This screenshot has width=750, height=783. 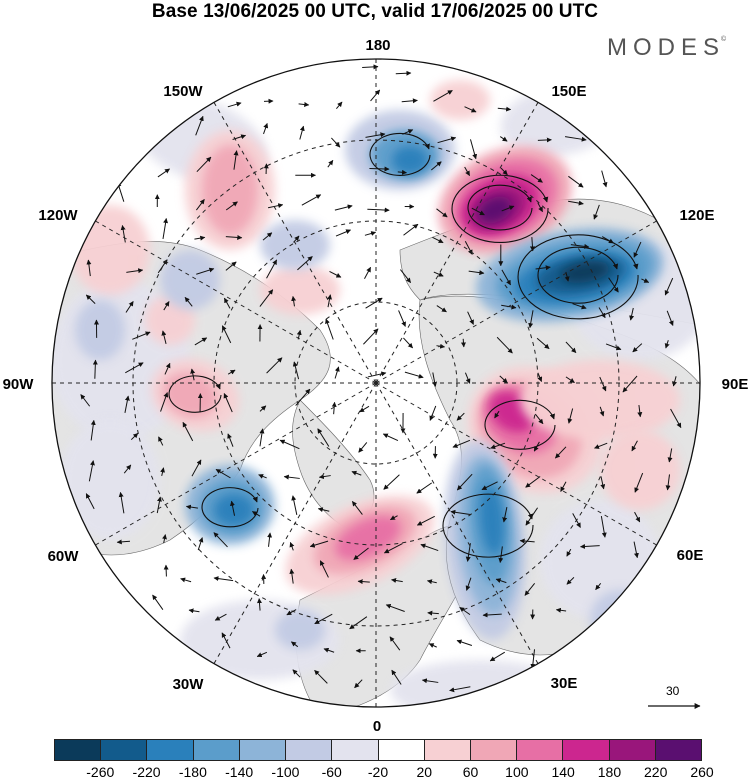 I want to click on brand-logo: MODES©, so click(x=666, y=48).